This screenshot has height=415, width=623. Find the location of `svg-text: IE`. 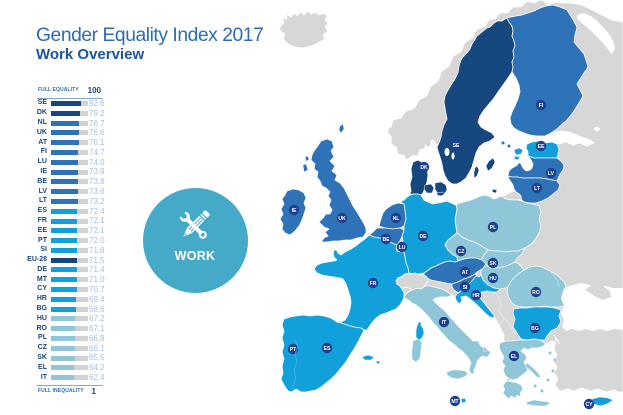

svg-text: IE is located at coordinates (294, 211).